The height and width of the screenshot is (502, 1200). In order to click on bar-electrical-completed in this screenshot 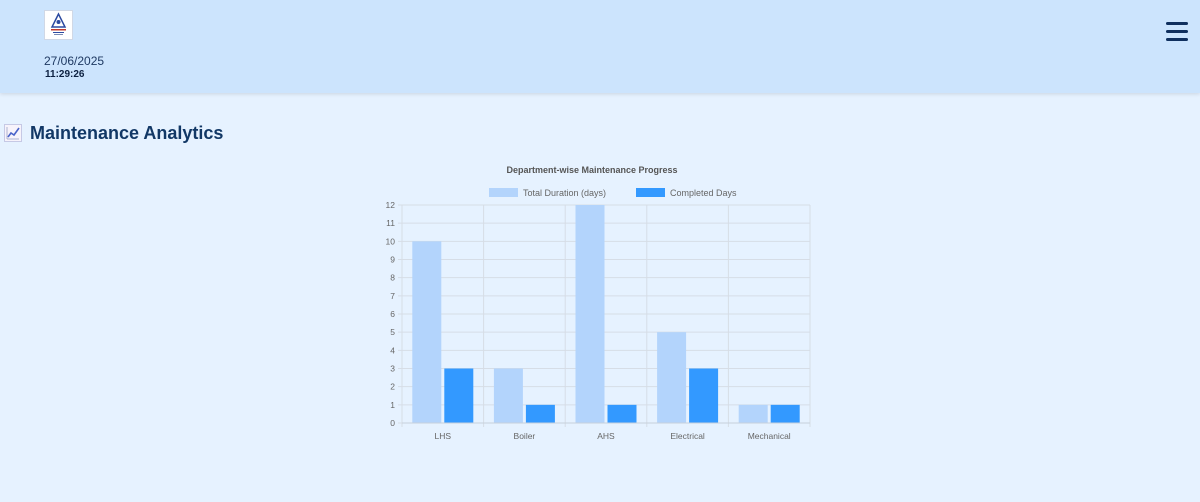, I will do `click(704, 395)`.